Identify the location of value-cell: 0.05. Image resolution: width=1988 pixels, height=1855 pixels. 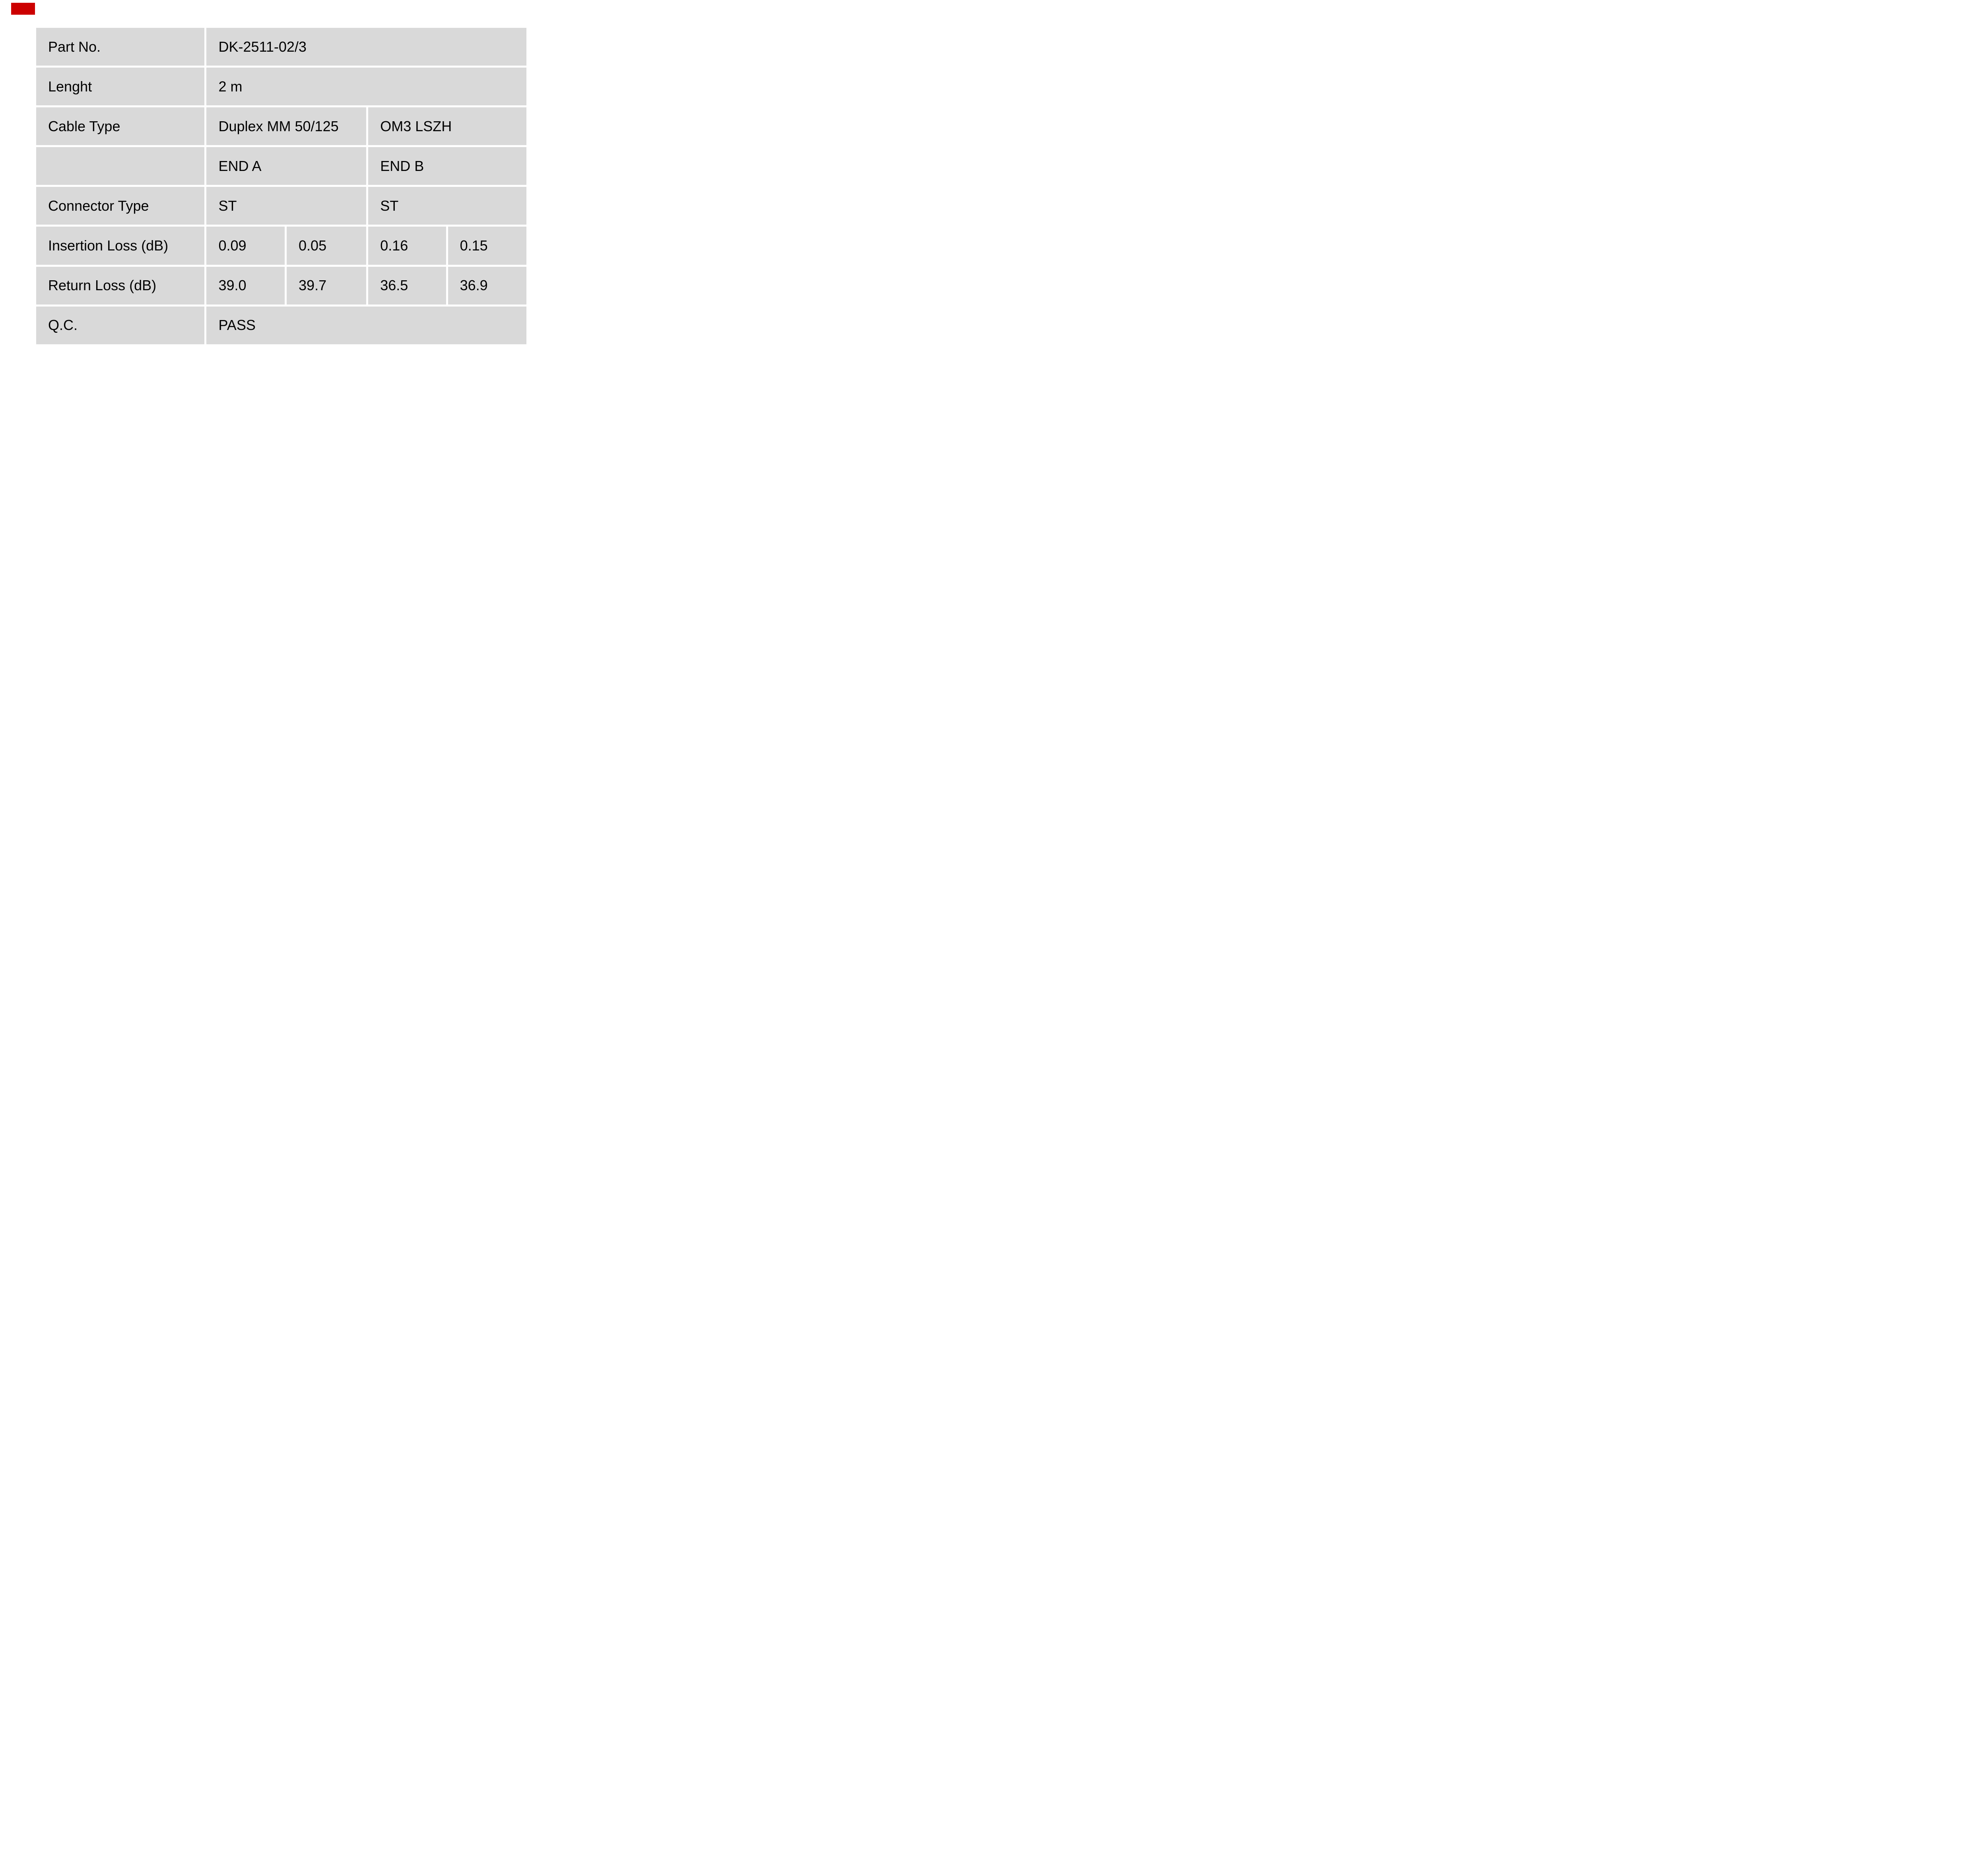
(327, 246).